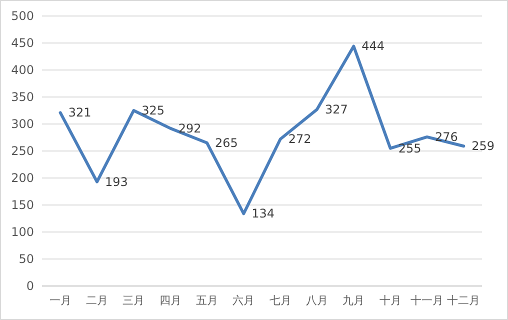 Image resolution: width=508 pixels, height=320 pixels. I want to click on x-tick-label: 三月, so click(133, 300).